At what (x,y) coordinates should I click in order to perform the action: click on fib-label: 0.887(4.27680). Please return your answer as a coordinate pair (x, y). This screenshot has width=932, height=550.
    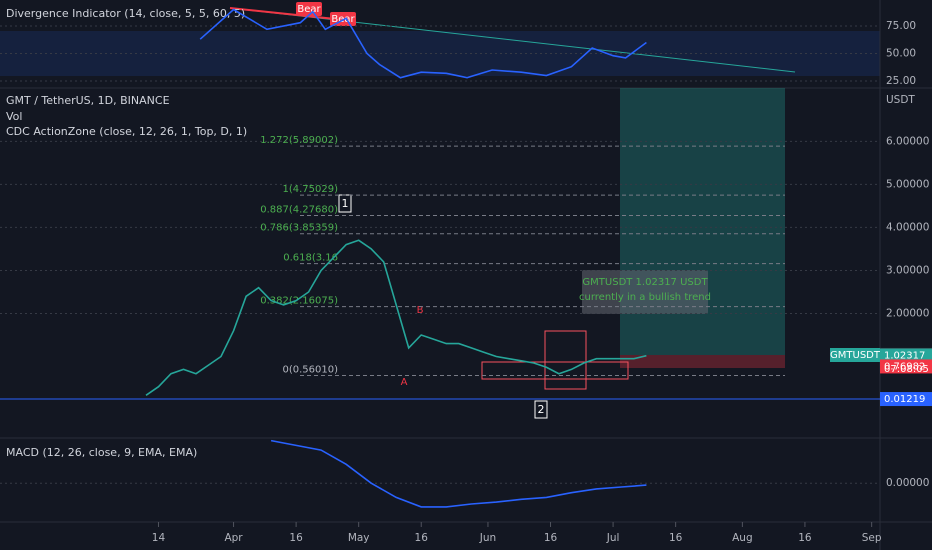
    Looking at the image, I should click on (299, 210).